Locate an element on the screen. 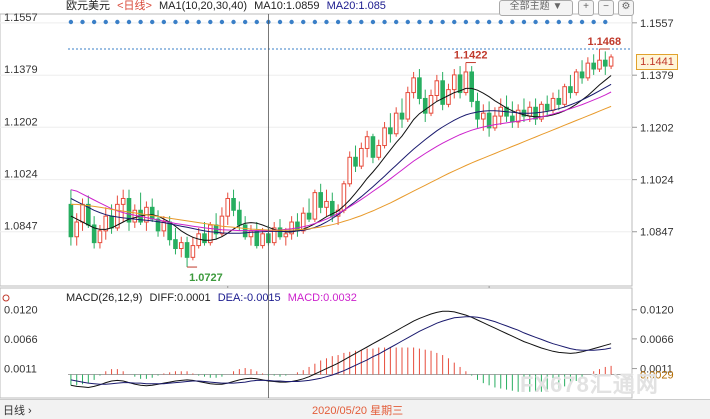 The width and height of the screenshot is (710, 419). ma-settings-label: MA1(10,20,30,40) is located at coordinates (203, 6).